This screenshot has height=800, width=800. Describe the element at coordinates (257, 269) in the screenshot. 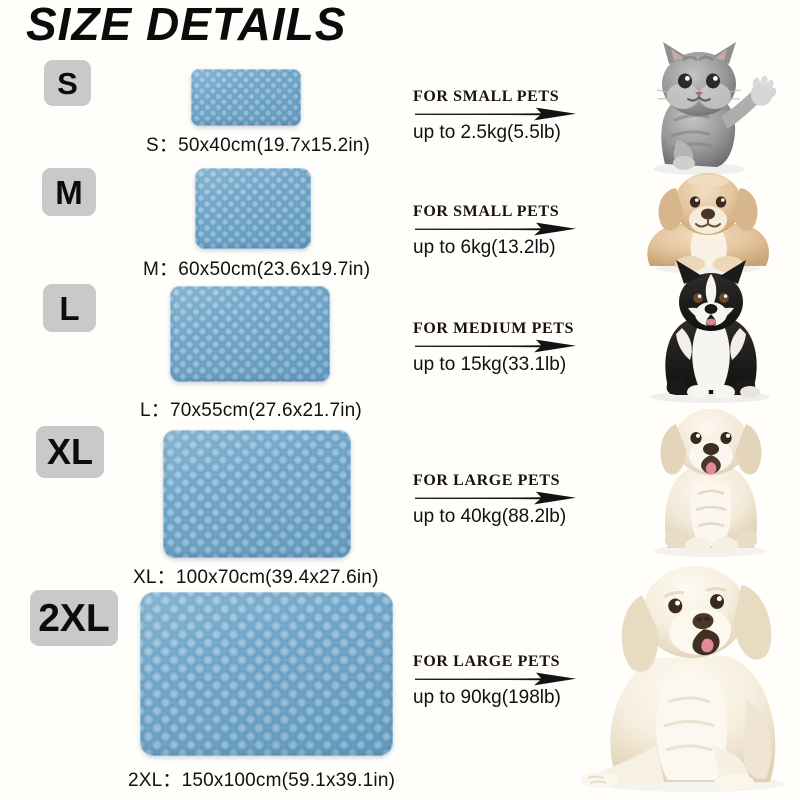

I see `mat-caption-m: M：60x50cm(23.6x19.7in)` at that location.